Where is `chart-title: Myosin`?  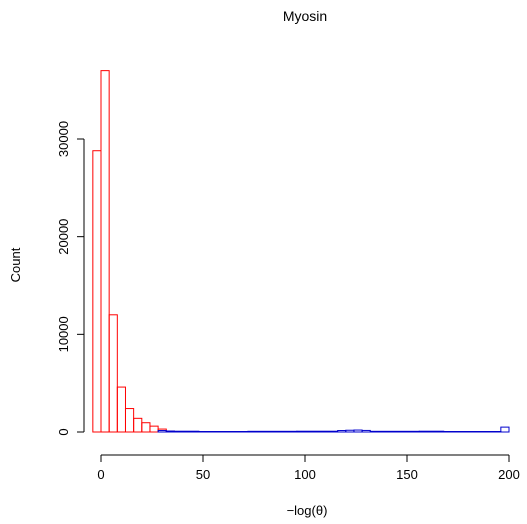 chart-title: Myosin is located at coordinates (305, 16).